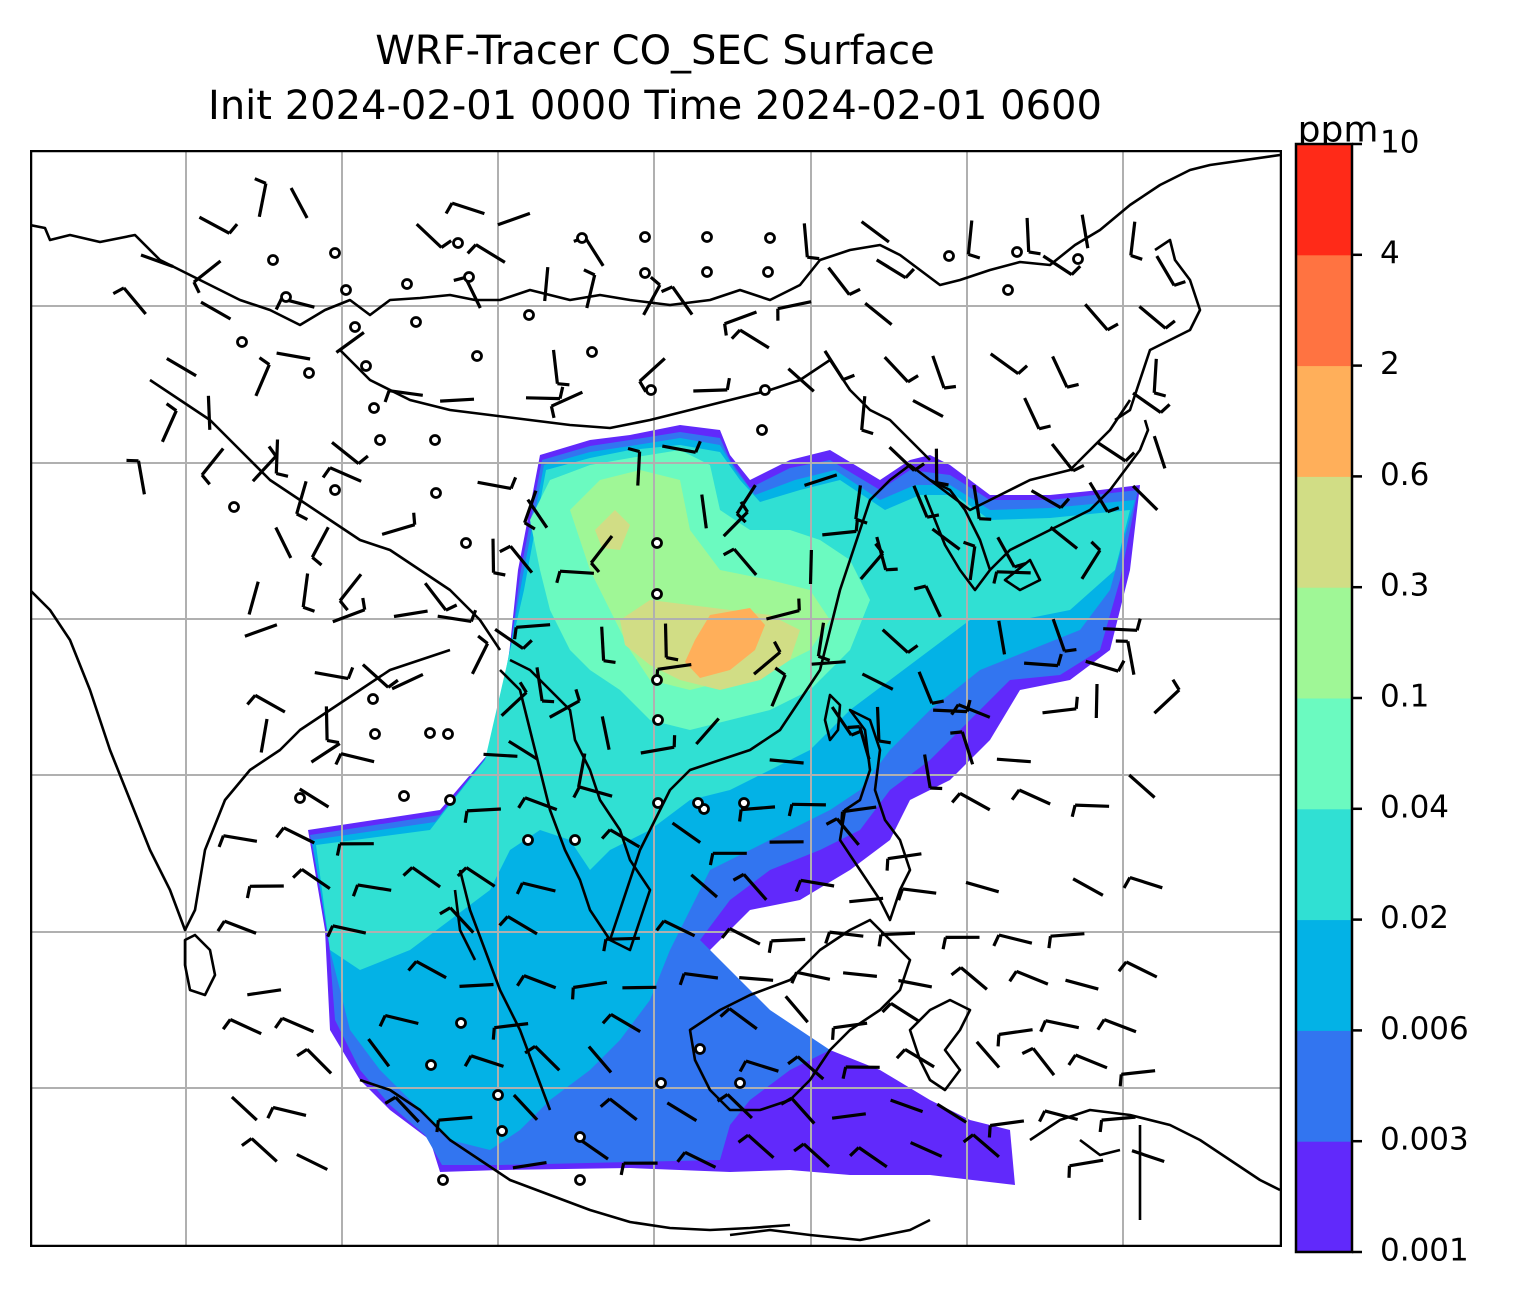  What do you see at coordinates (832, 717) in the screenshot?
I see `coastline-taiwan` at bounding box center [832, 717].